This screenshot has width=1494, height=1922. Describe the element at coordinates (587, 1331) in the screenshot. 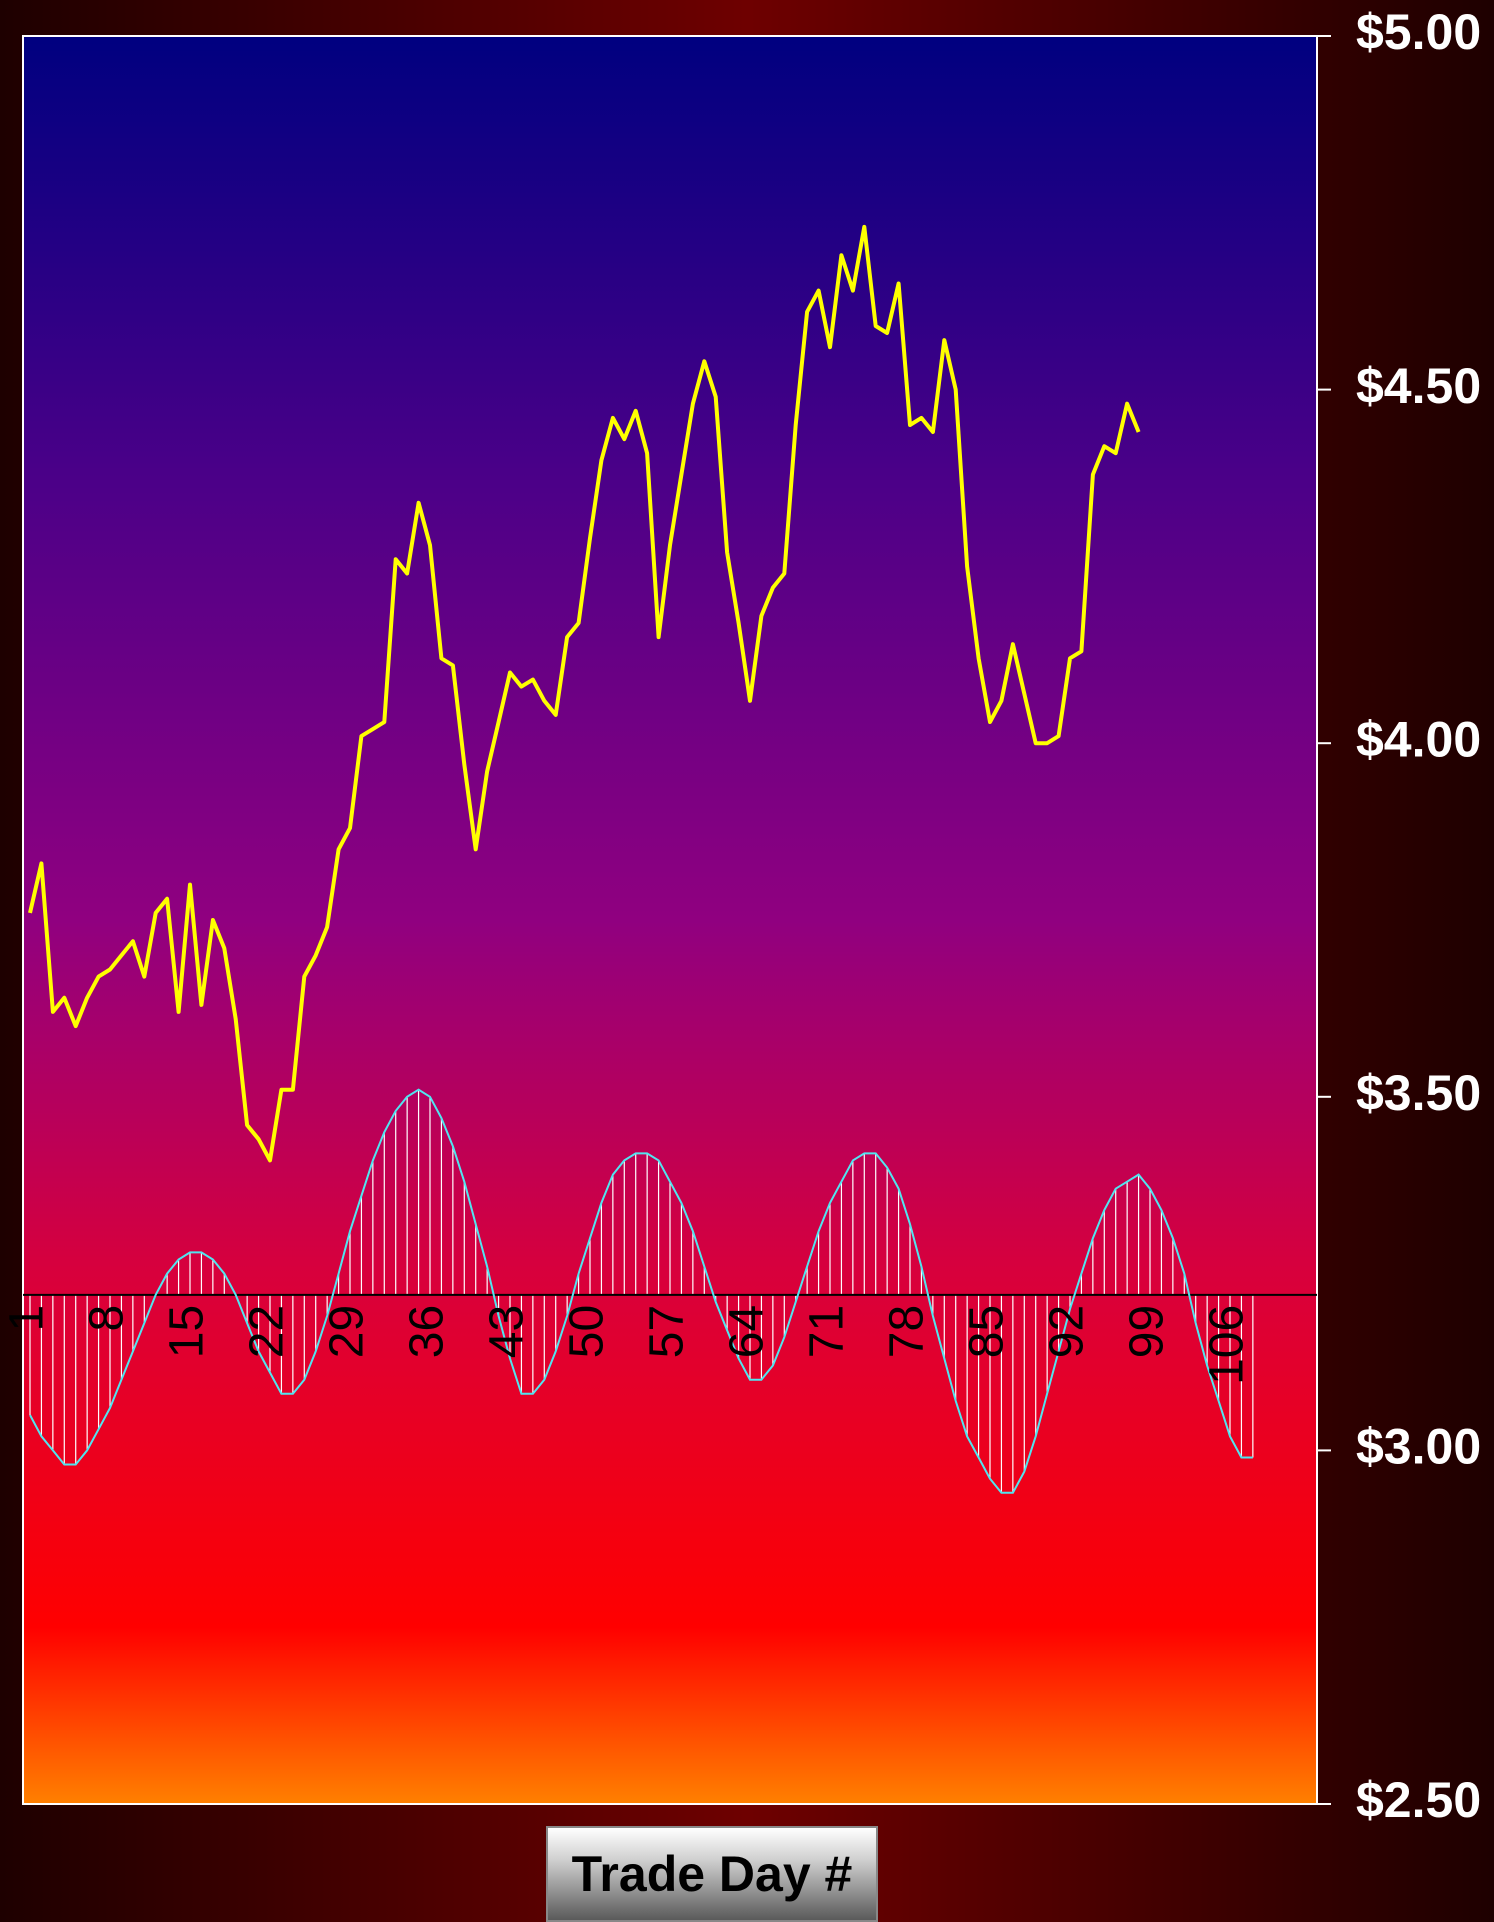

I see `x-tick-label: 50` at that location.